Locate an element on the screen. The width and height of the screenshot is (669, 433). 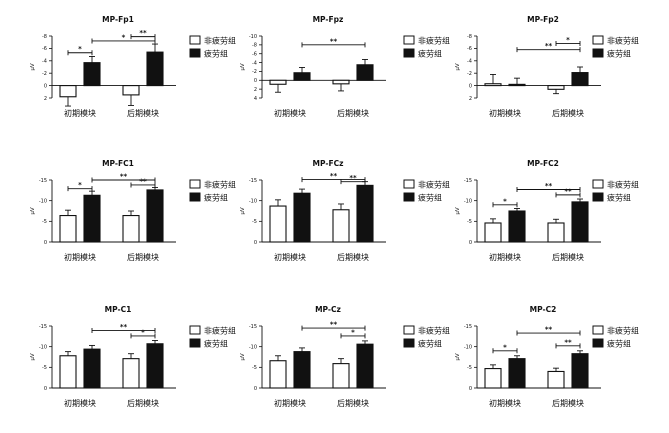
chart-title: MP-C2 is located at coordinates (543, 309).